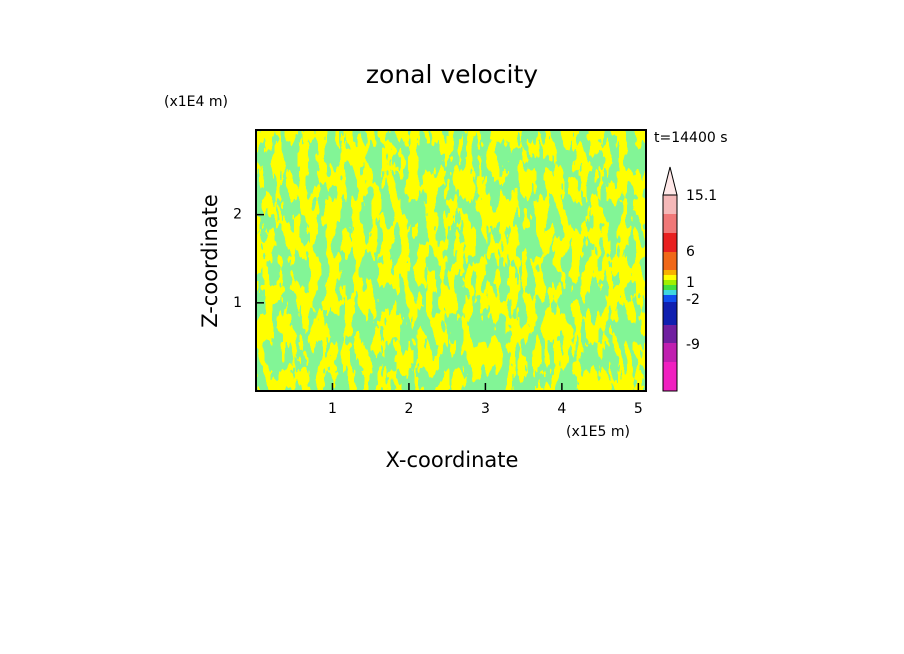 This screenshot has height=654, width=904. What do you see at coordinates (332, 409) in the screenshot?
I see `x-tick-label: 1` at bounding box center [332, 409].